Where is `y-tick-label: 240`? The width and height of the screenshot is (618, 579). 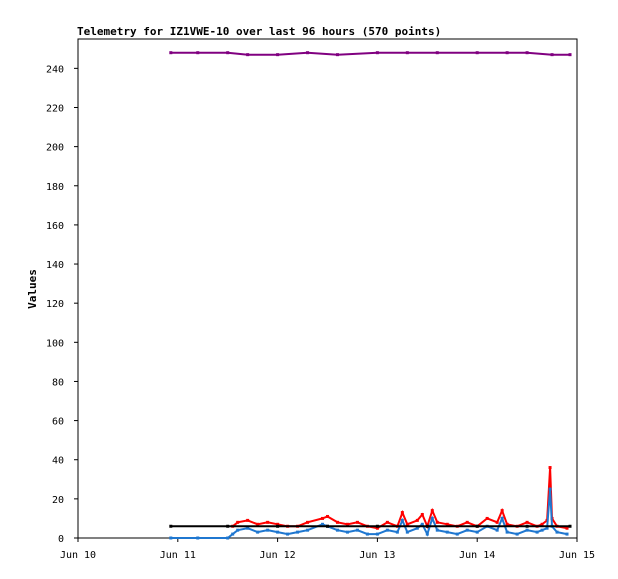
y-tick-label: 240 is located at coordinates (55, 69).